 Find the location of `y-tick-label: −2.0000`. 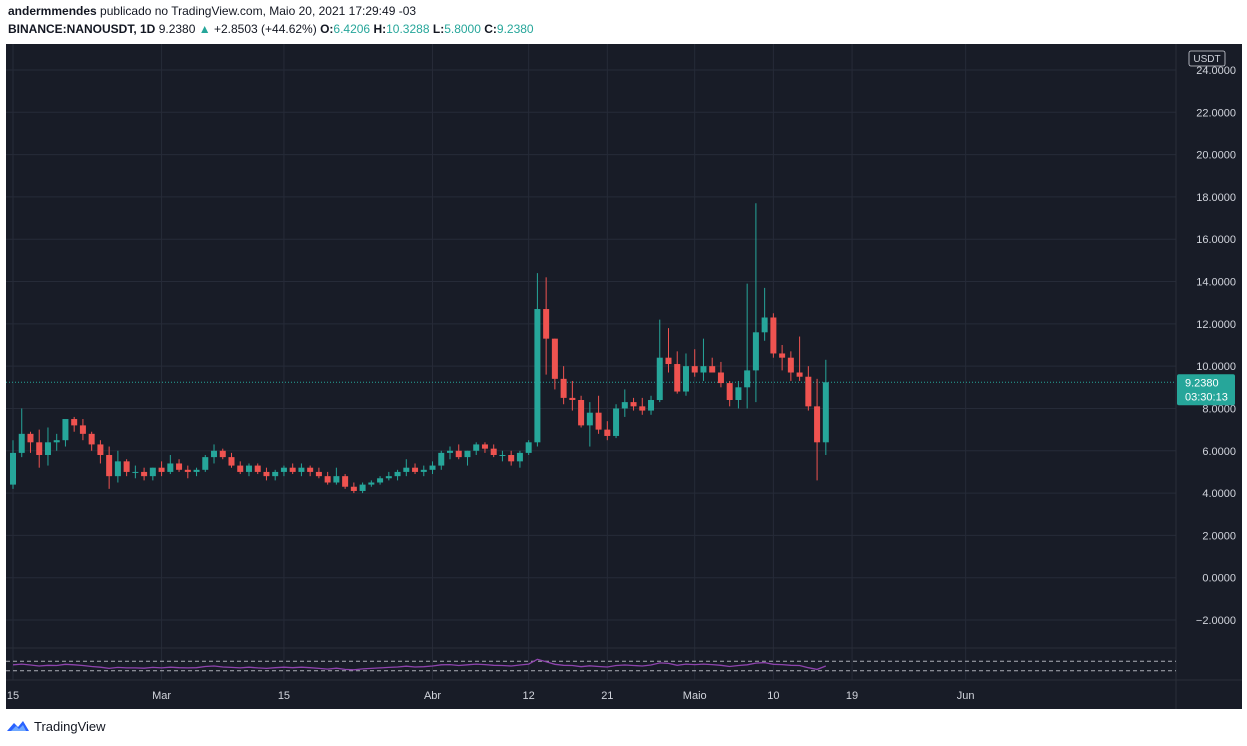

y-tick-label: −2.0000 is located at coordinates (1216, 621).